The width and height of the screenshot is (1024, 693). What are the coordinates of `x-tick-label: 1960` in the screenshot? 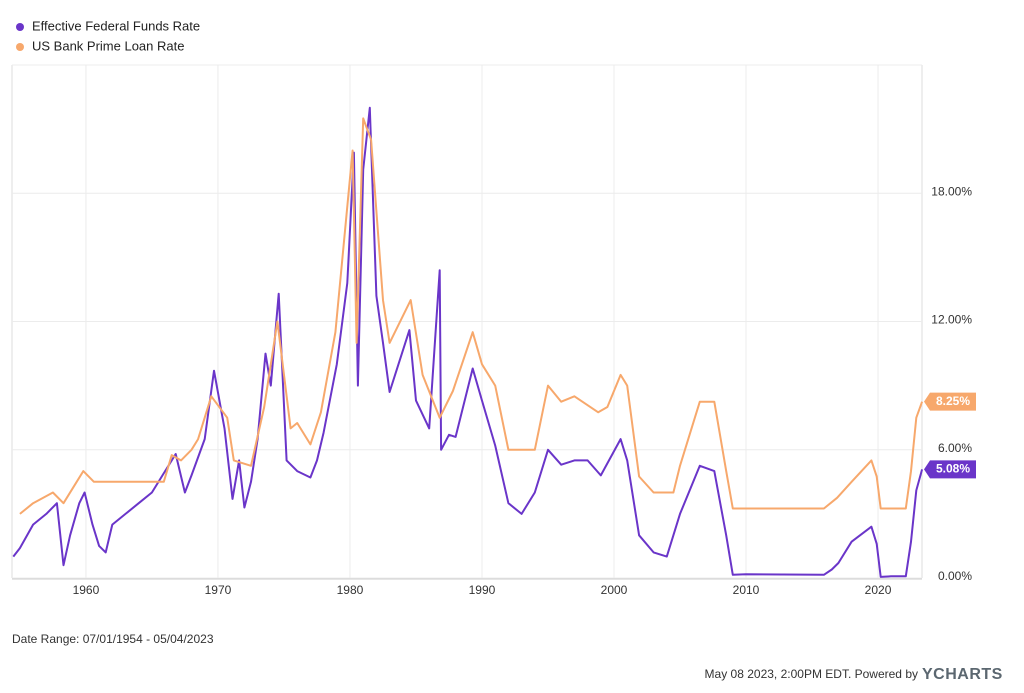 It's located at (86, 590).